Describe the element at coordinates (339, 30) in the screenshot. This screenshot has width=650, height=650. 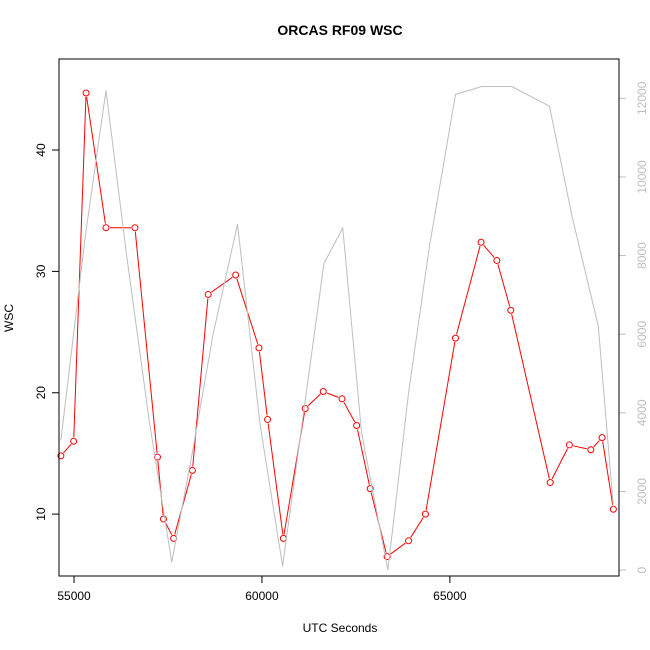
I see `chart-title: ORCAS RF09 WSC` at that location.